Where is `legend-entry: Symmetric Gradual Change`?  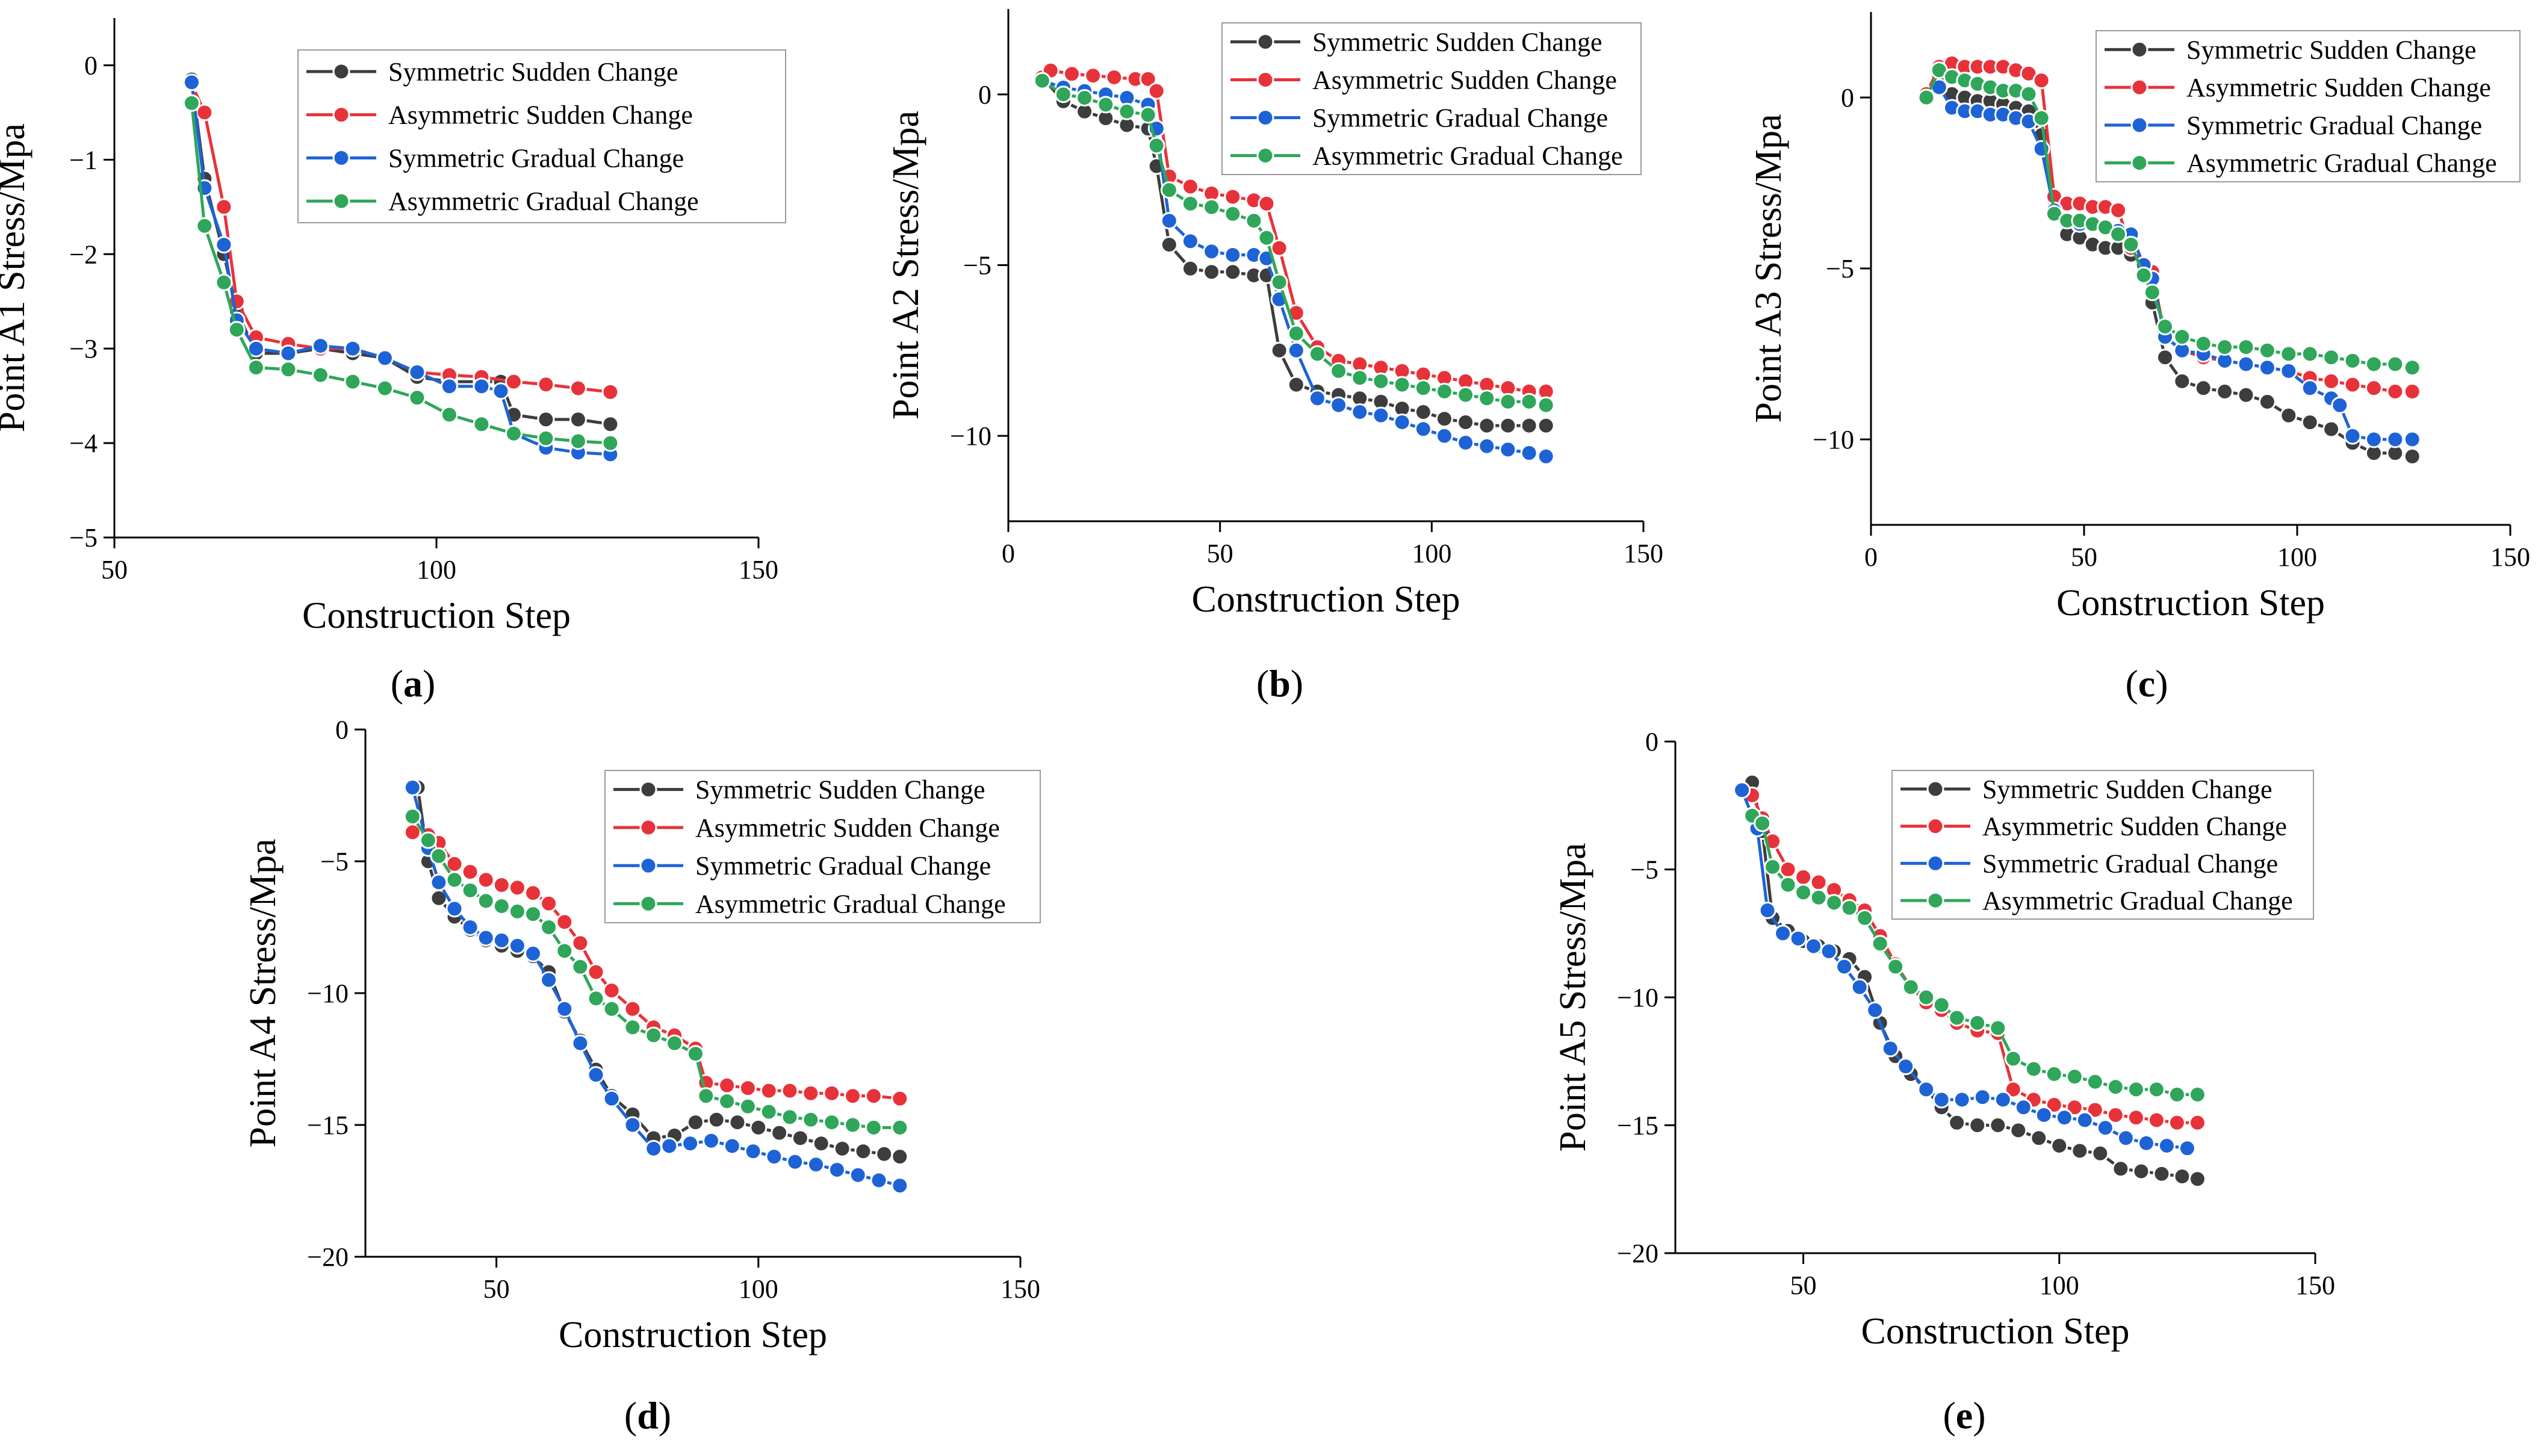 legend-entry: Symmetric Gradual Change is located at coordinates (2130, 863).